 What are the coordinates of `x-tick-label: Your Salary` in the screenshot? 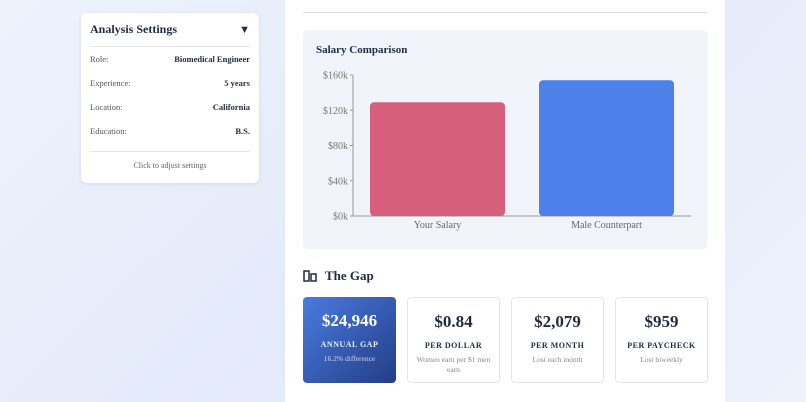 It's located at (438, 225).